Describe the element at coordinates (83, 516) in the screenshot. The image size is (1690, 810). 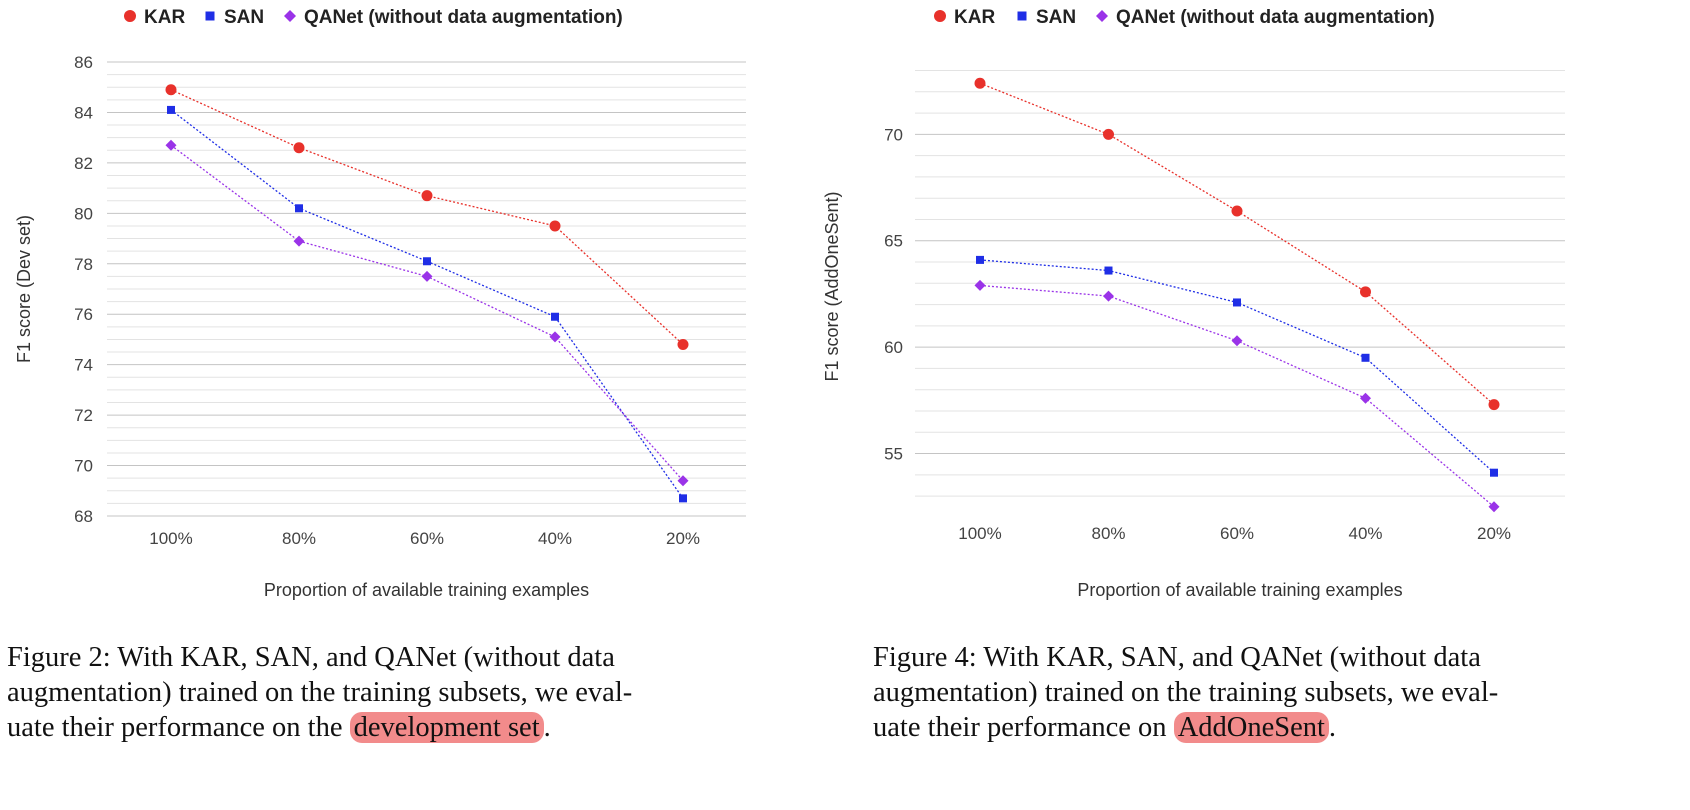
I see `y-tick-label: 68` at that location.